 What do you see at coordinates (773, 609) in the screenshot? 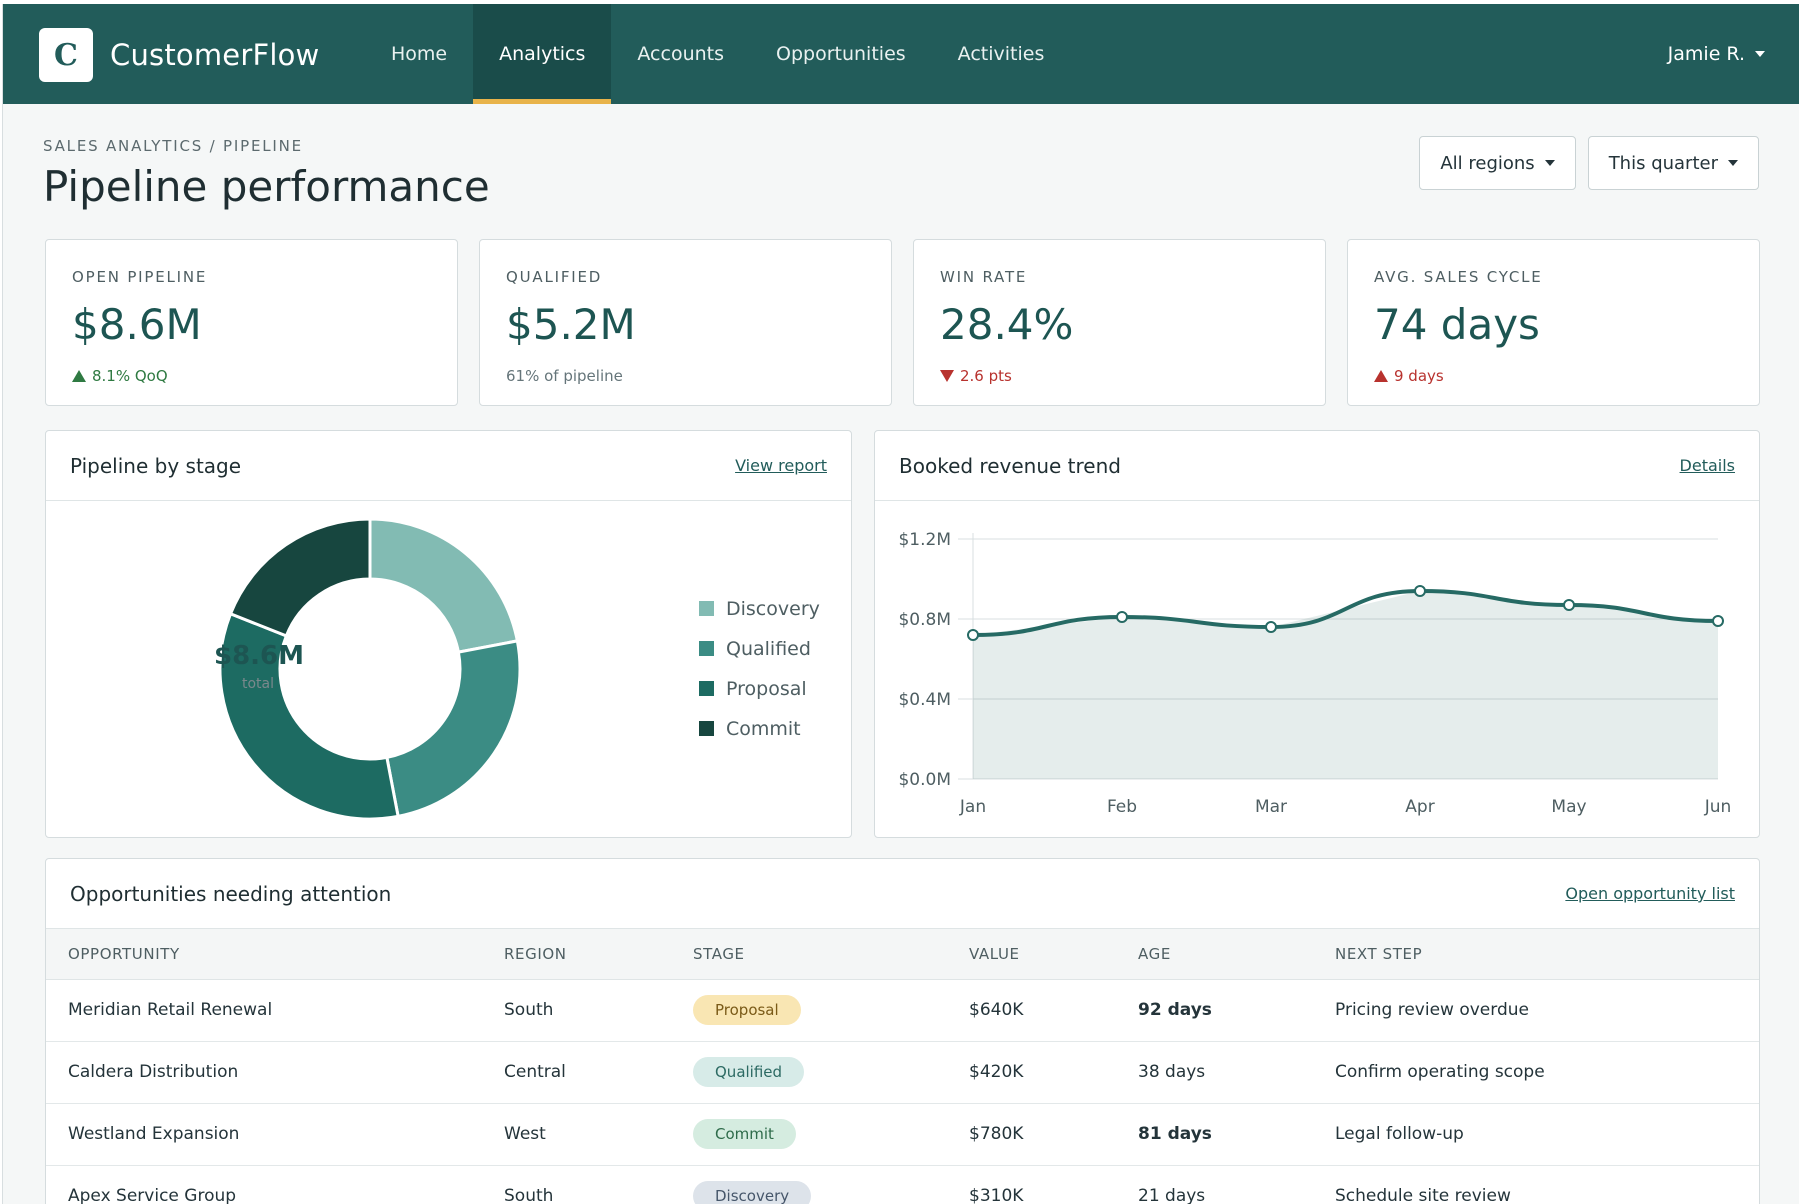
I see `legend-label: Discovery` at bounding box center [773, 609].